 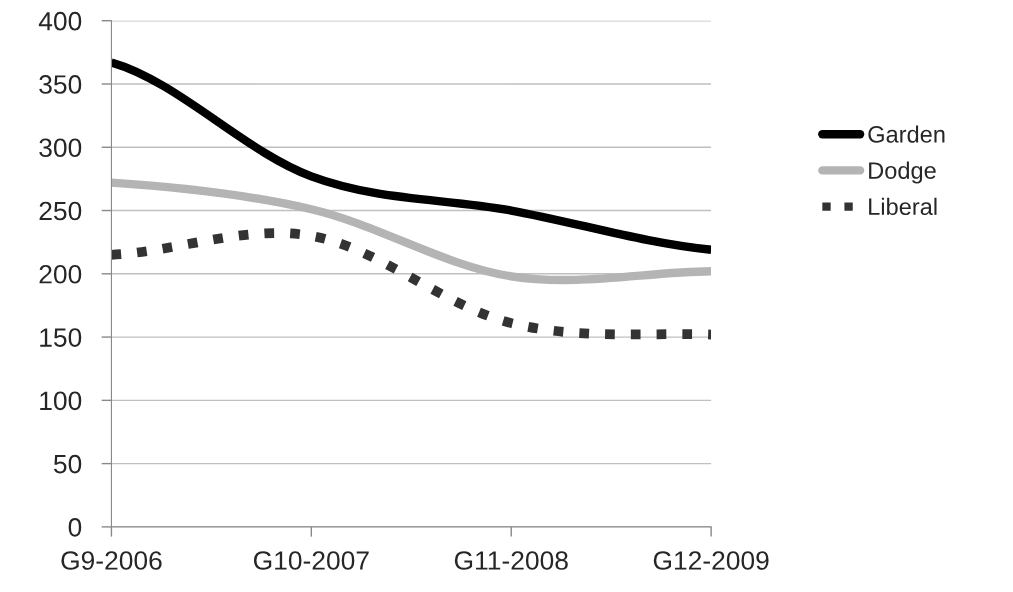 I want to click on legend-label: Liberal, so click(x=903, y=206).